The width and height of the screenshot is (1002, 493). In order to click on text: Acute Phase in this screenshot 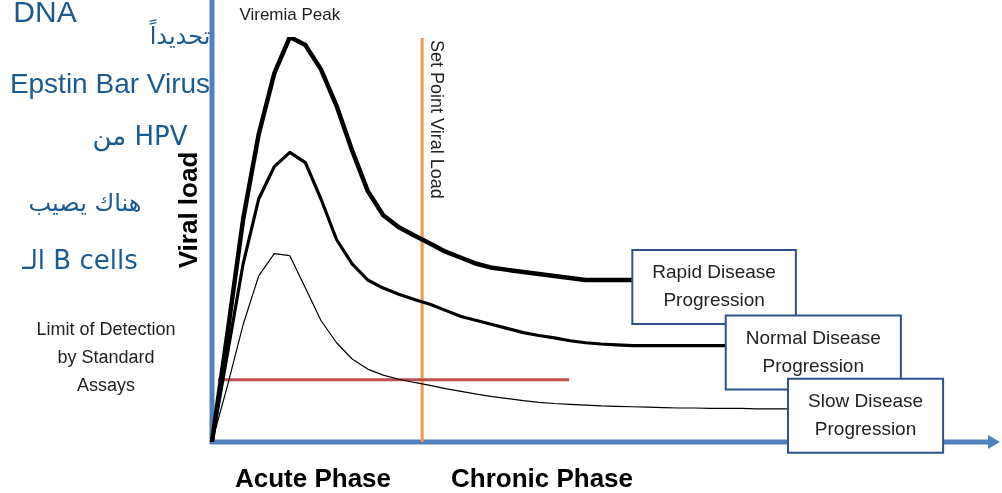, I will do `click(313, 478)`.